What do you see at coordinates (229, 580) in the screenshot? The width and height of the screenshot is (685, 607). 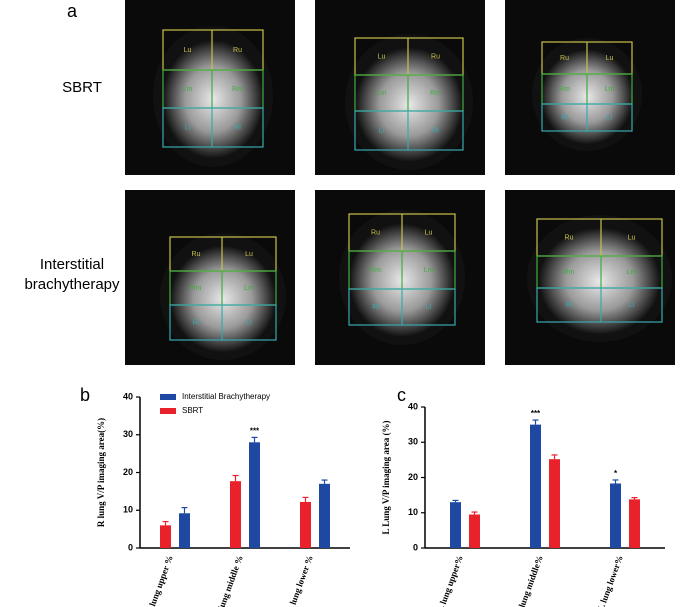 I see `x-tick-label: R lung middle %` at bounding box center [229, 580].